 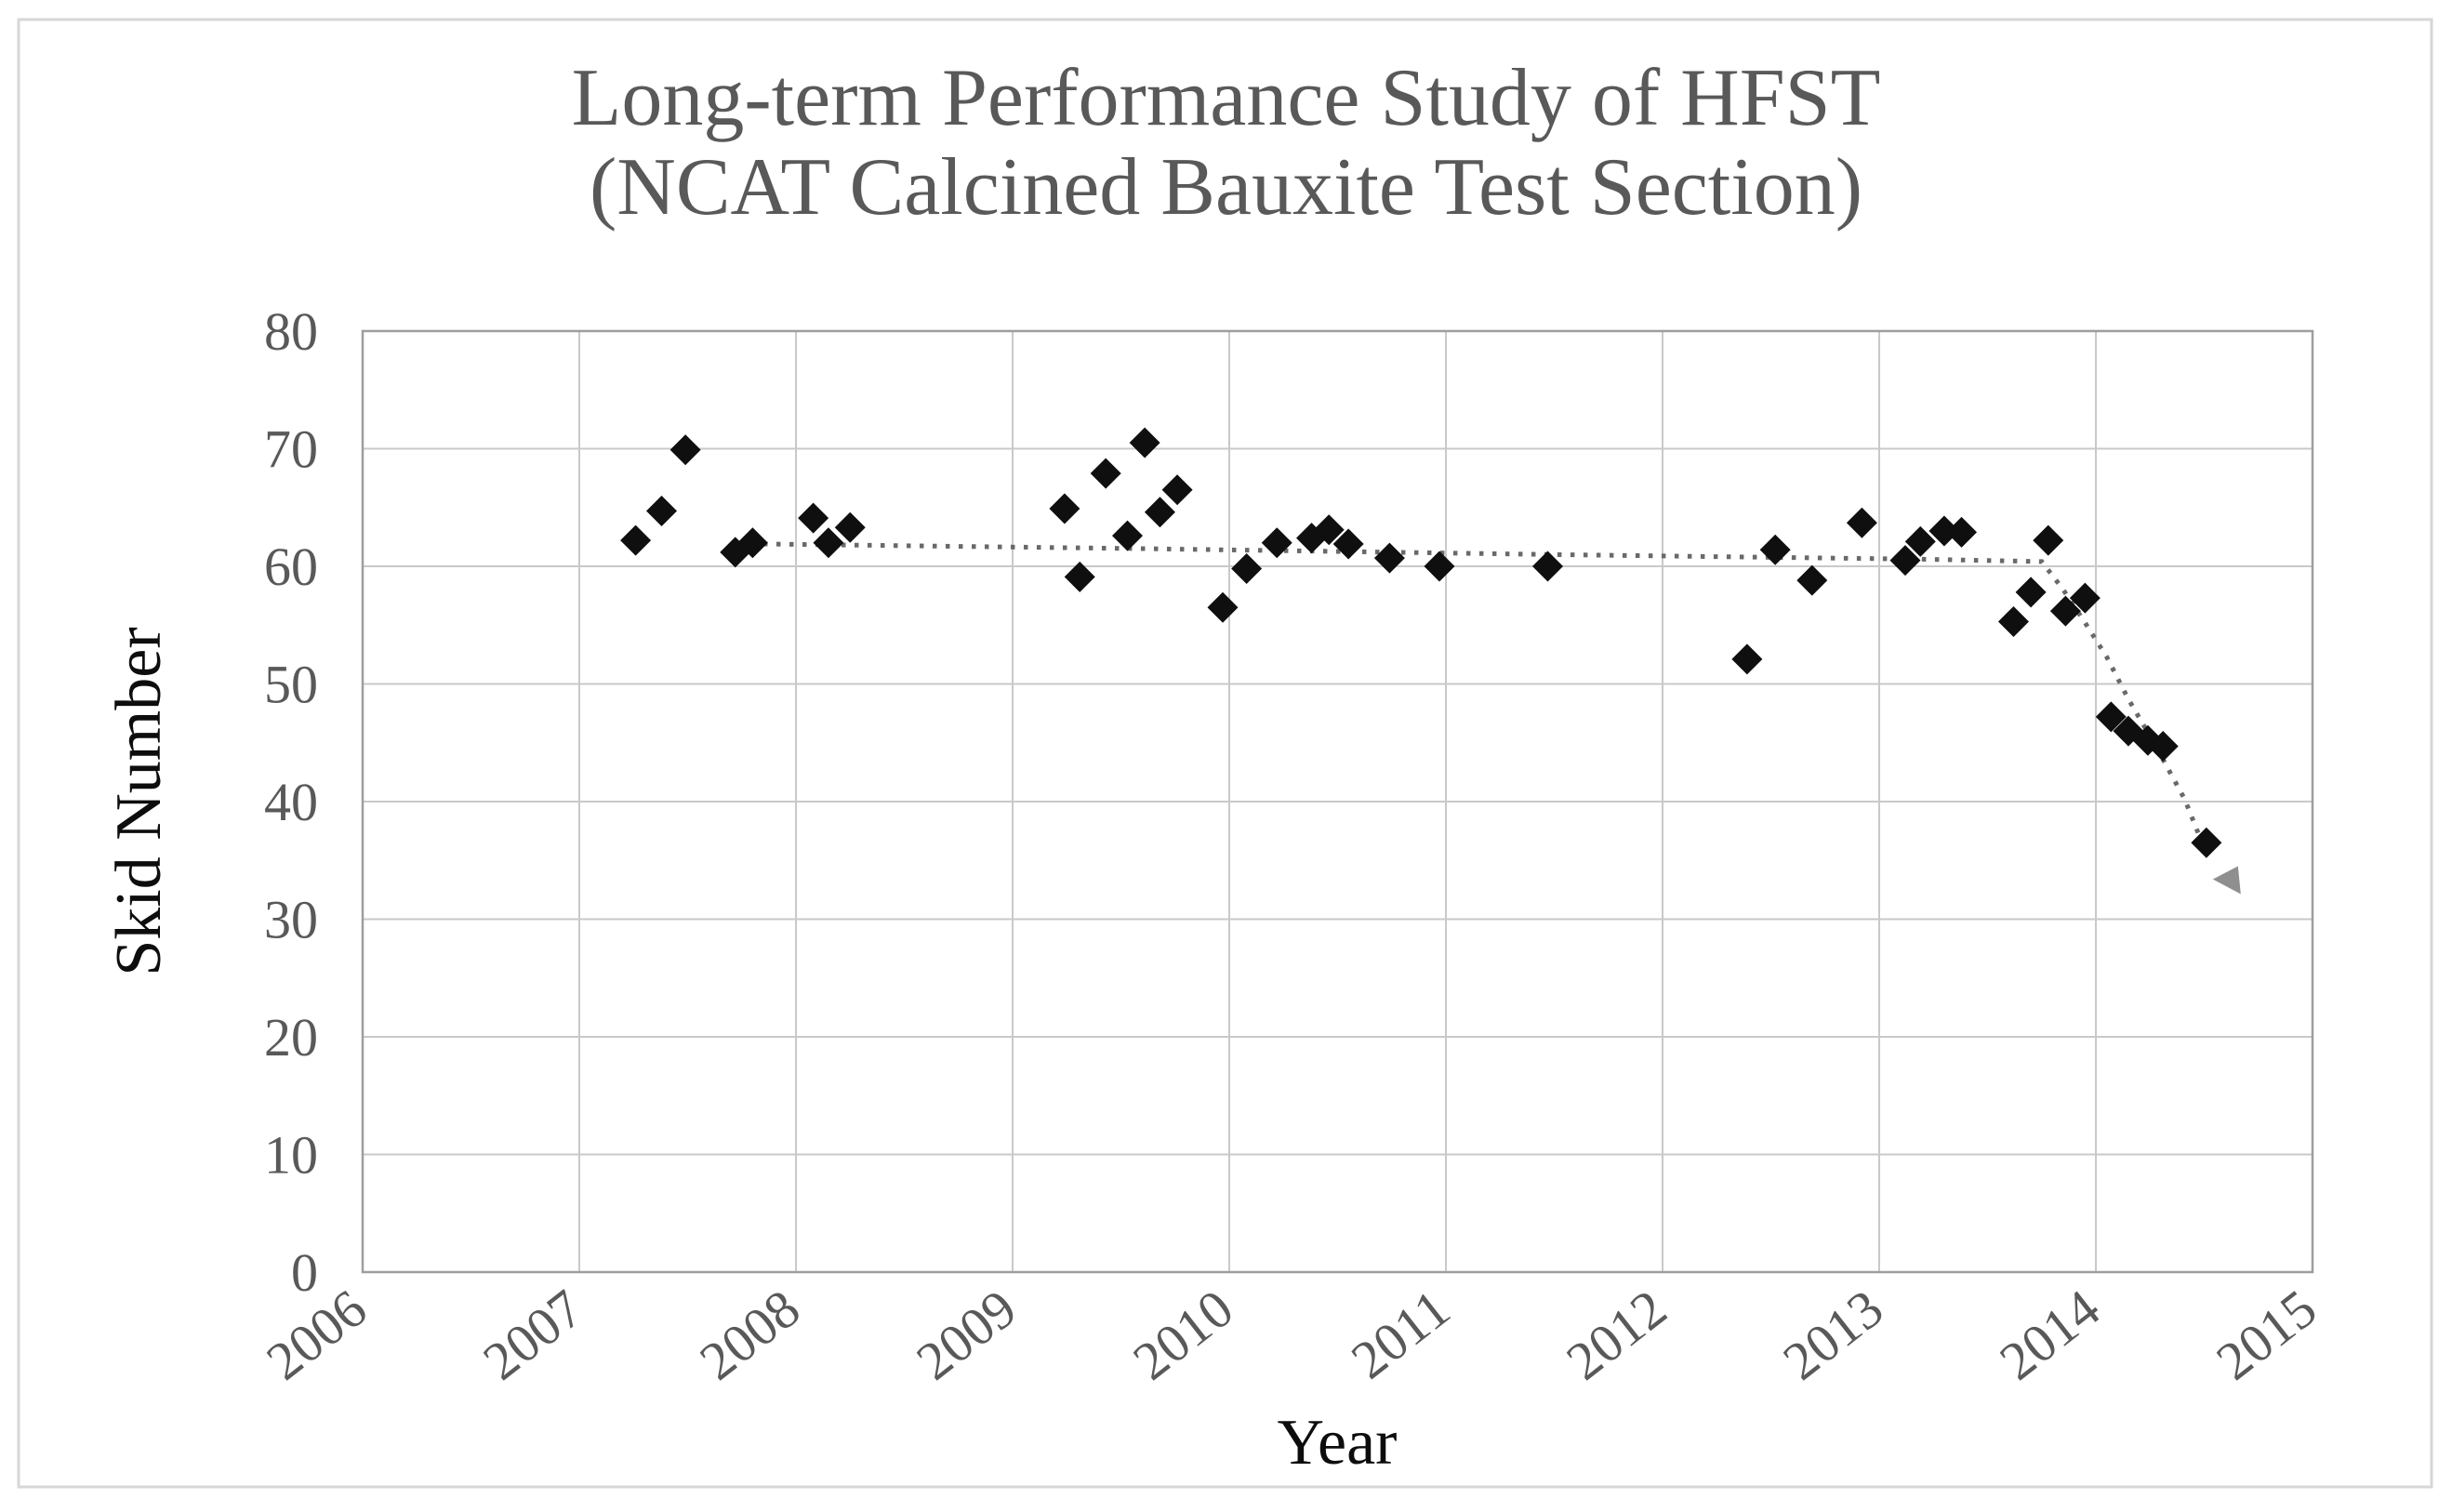 I want to click on x-tick-label: 2012, so click(x=1617, y=1335).